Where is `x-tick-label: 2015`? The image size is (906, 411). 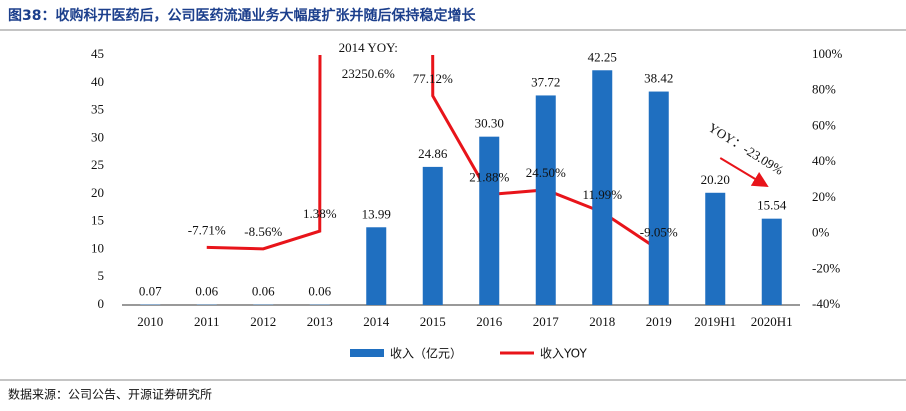 x-tick-label: 2015 is located at coordinates (433, 321).